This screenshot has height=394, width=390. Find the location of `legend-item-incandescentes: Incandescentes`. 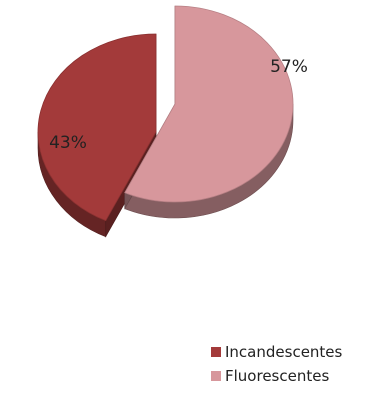

legend-item-incandescentes: Incandescentes is located at coordinates (276, 352).